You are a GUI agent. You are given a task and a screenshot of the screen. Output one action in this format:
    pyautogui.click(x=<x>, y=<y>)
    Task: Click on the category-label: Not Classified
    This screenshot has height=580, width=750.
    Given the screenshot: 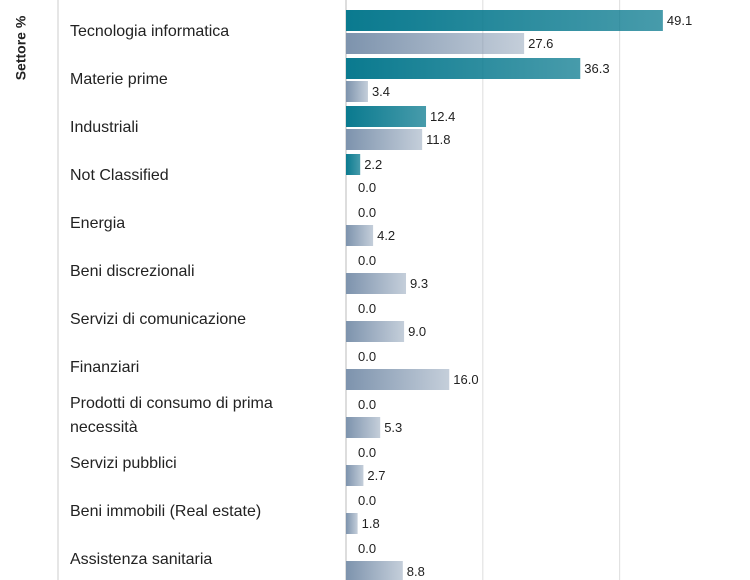 What is the action you would take?
    pyautogui.click(x=119, y=175)
    